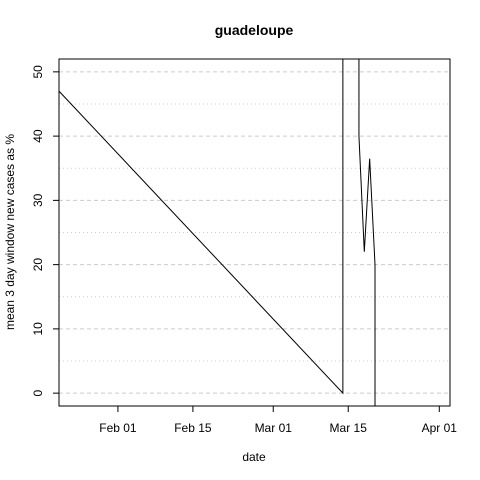 The height and width of the screenshot is (480, 480). Describe the element at coordinates (440, 428) in the screenshot. I see `x-tick-label: Apr 01` at that location.